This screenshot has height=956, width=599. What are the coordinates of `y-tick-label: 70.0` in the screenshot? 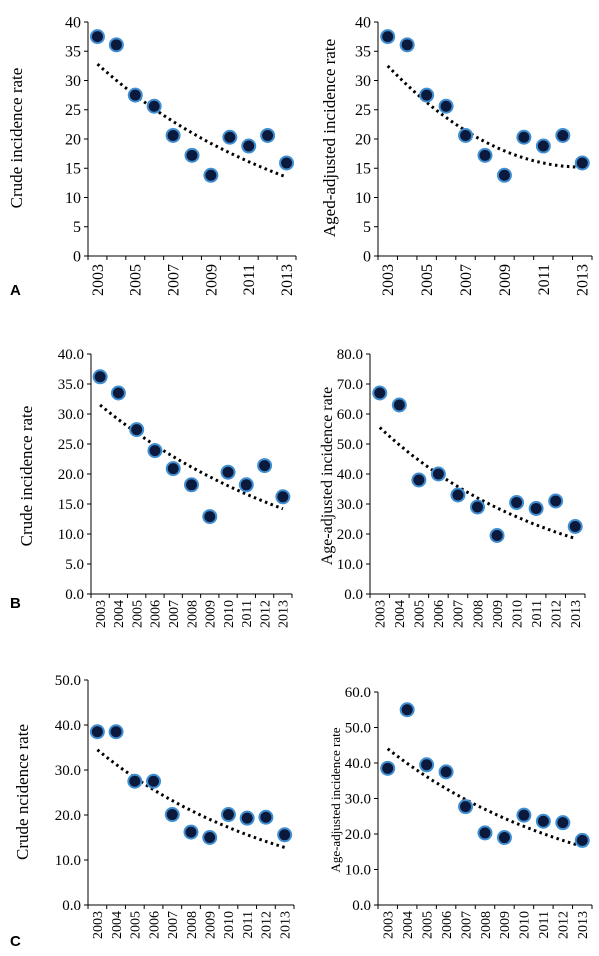 It's located at (350, 385).